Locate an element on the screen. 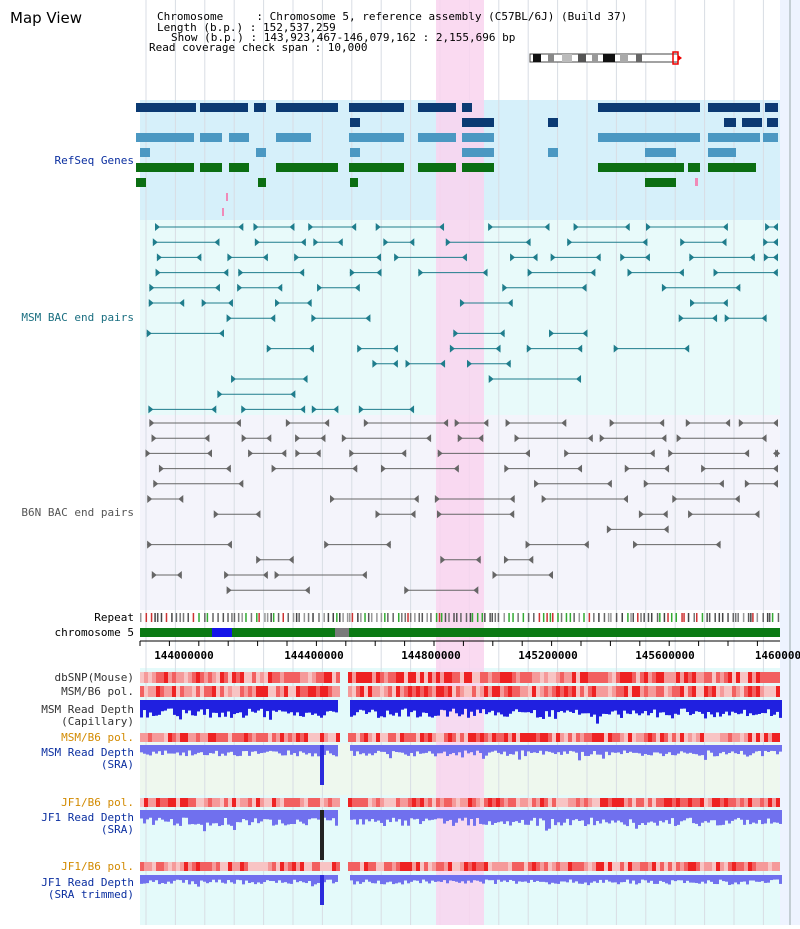 The height and width of the screenshot is (929, 800). tick-label-145200000: 145200000 is located at coordinates (548, 655).